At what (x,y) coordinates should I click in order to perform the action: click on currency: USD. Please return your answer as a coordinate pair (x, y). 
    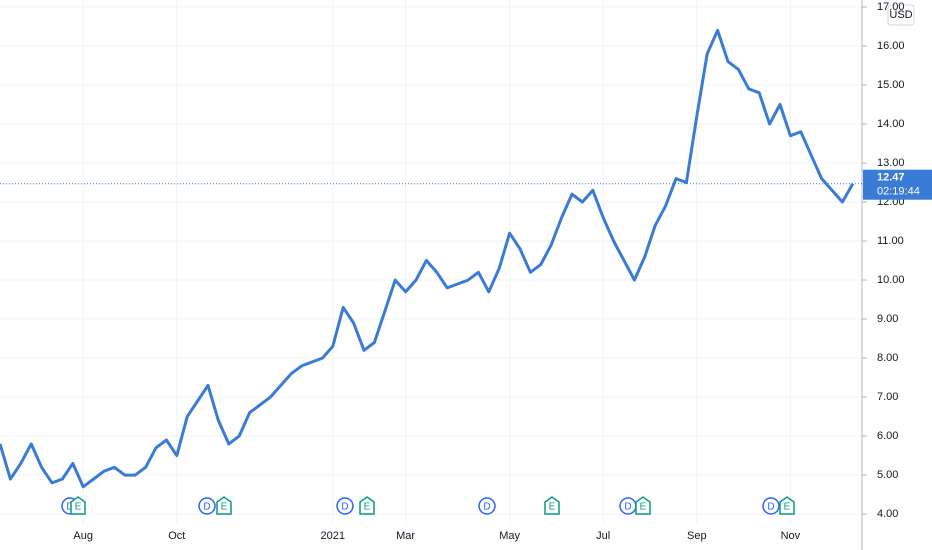
    Looking at the image, I should click on (900, 15).